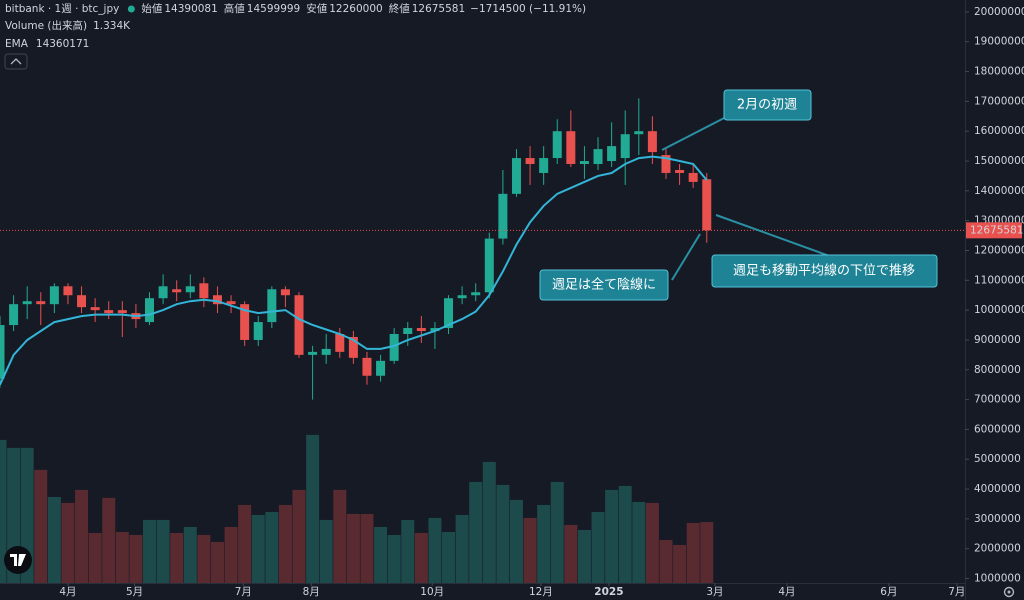 The image size is (1024, 600). Describe the element at coordinates (62, 9) in the screenshot. I see `symbol: bitbank · 1週 · btc_jpy` at that location.